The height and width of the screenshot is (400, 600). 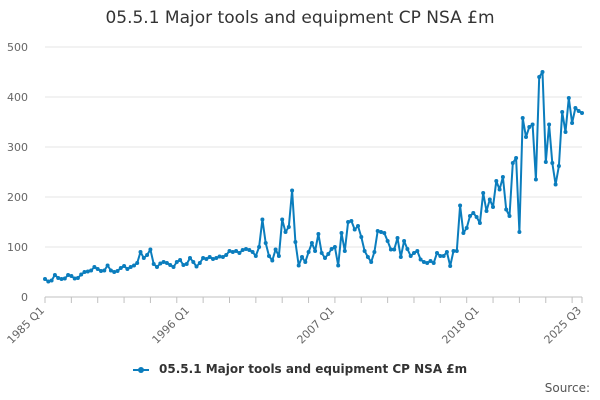 I want to click on y-tick-label: 0, so click(x=24, y=297).